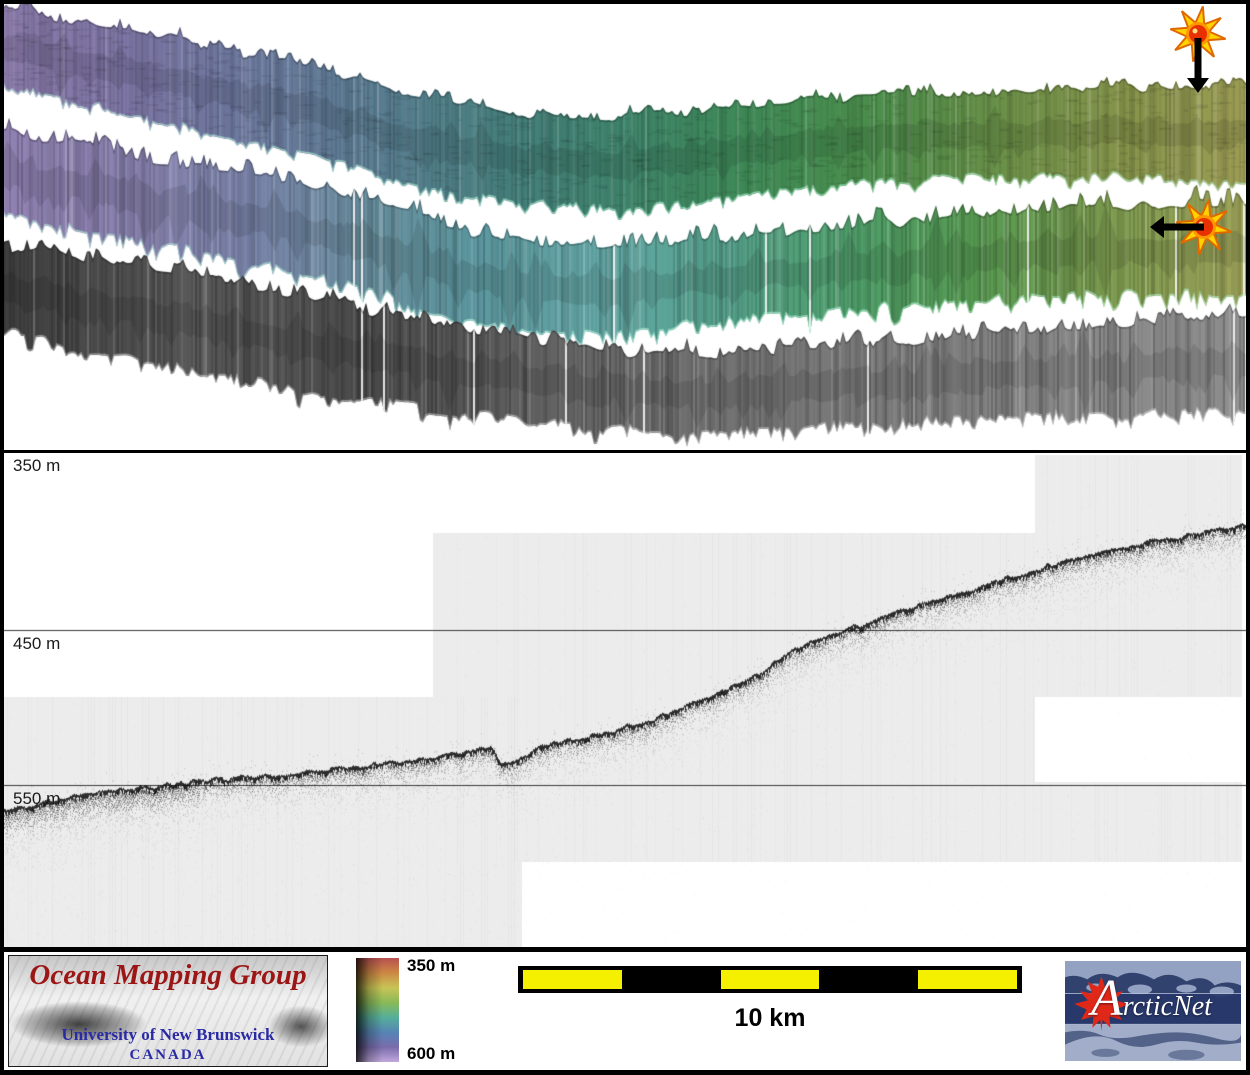 This screenshot has width=1250, height=1075. I want to click on depth-label: 550 m, so click(37, 798).